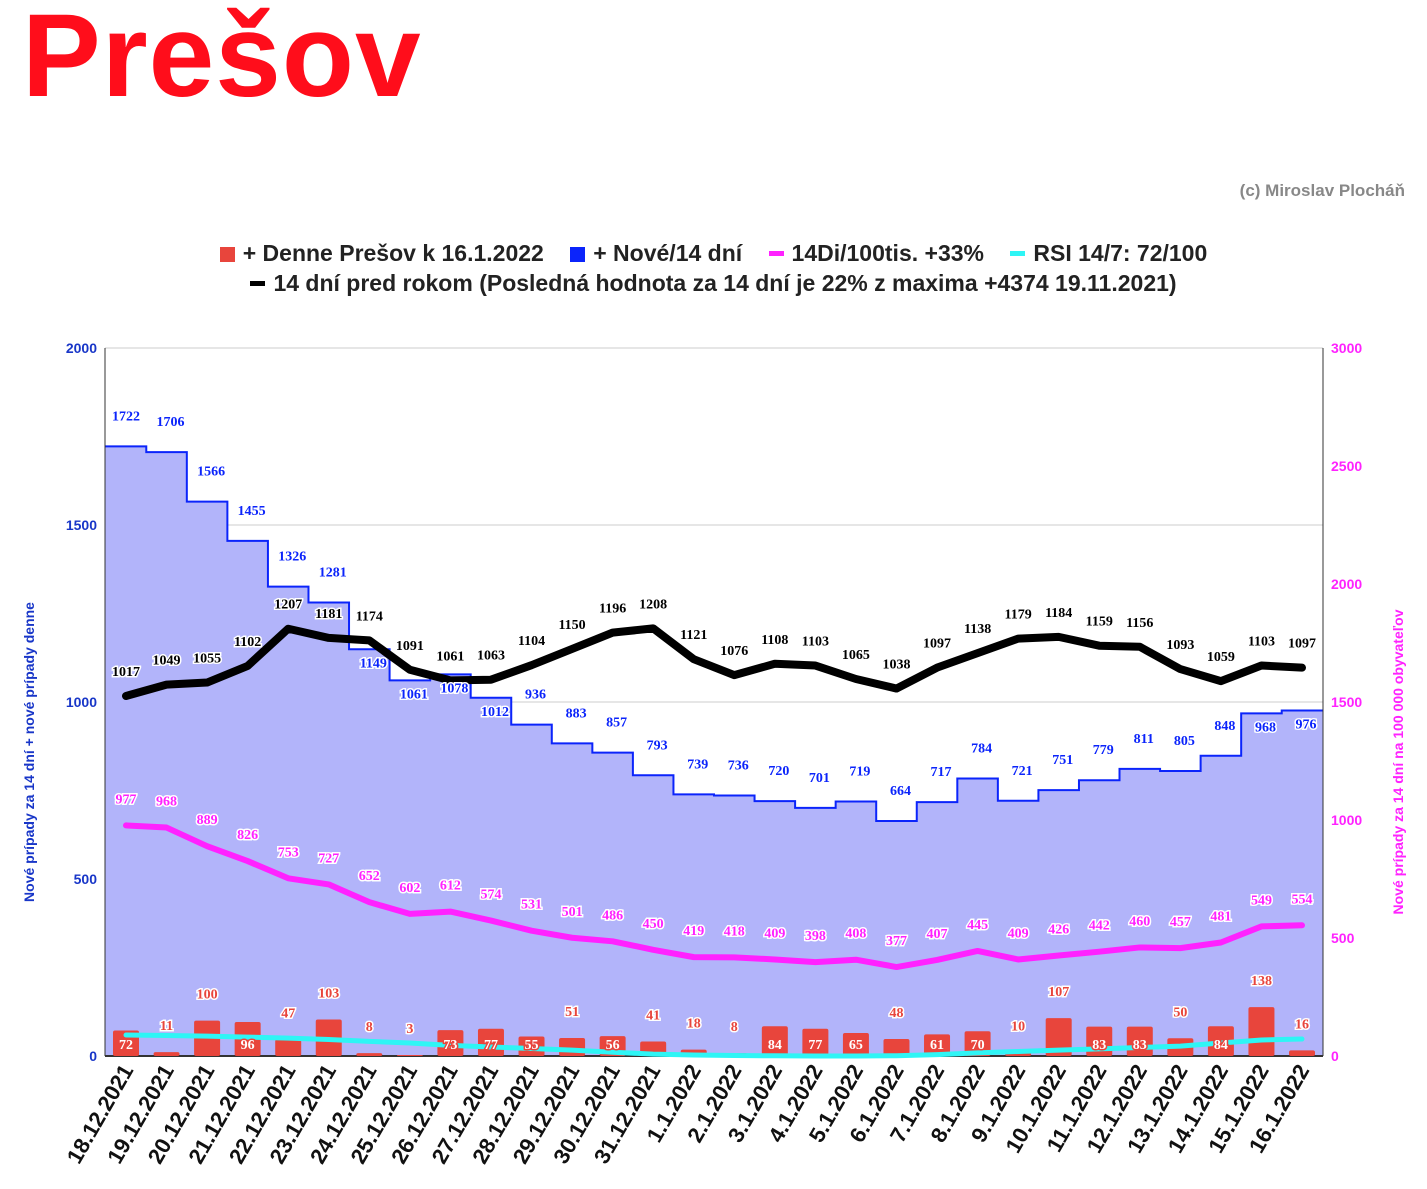 This screenshot has width=1427, height=1189. Describe the element at coordinates (693, 931) in the screenshot. I see `label-per100k: 419` at that location.